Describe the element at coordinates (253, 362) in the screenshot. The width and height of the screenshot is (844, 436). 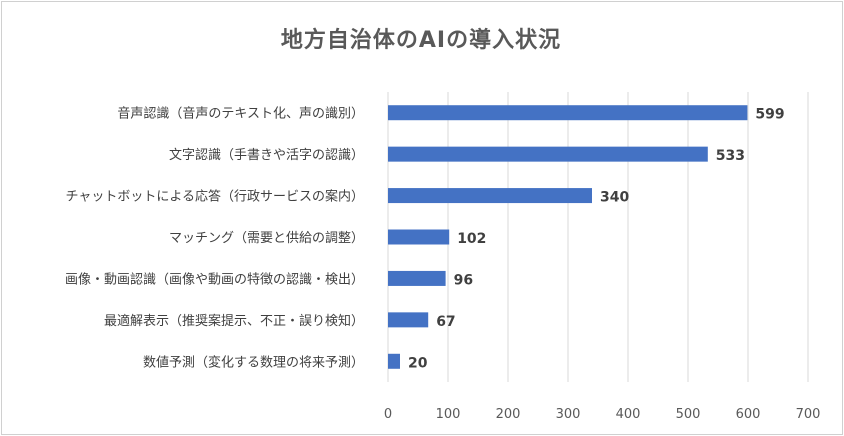
I see `category-label: 数値予測（変化する数理の将来予測）` at that location.